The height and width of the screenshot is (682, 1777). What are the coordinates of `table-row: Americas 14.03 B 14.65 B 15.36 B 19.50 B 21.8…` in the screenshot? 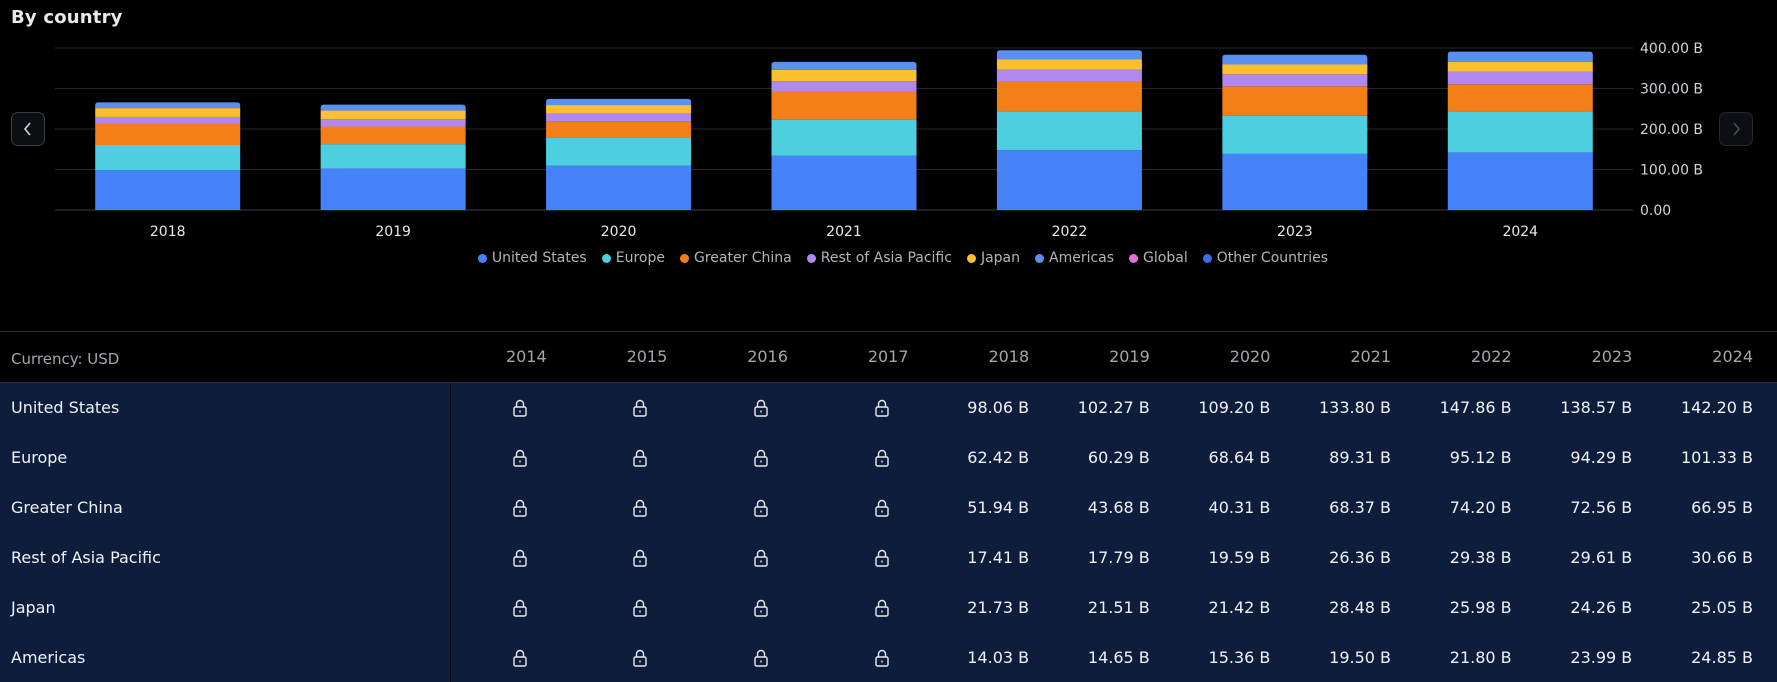 It's located at (888, 657).